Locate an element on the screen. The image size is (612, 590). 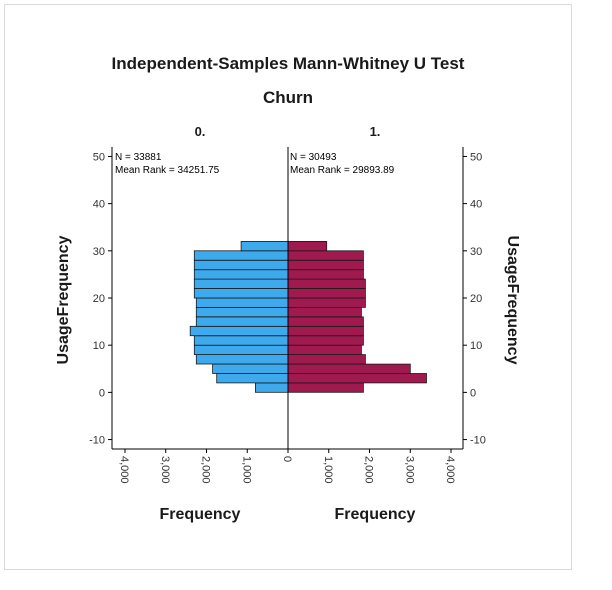
chart-subtitle: Churn is located at coordinates (288, 97).